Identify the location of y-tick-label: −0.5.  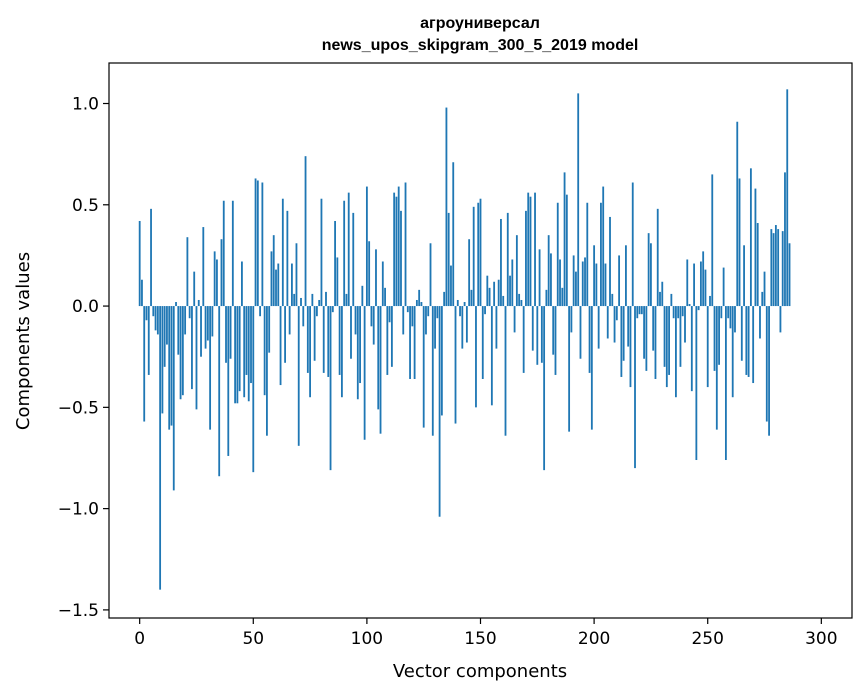
(78, 408).